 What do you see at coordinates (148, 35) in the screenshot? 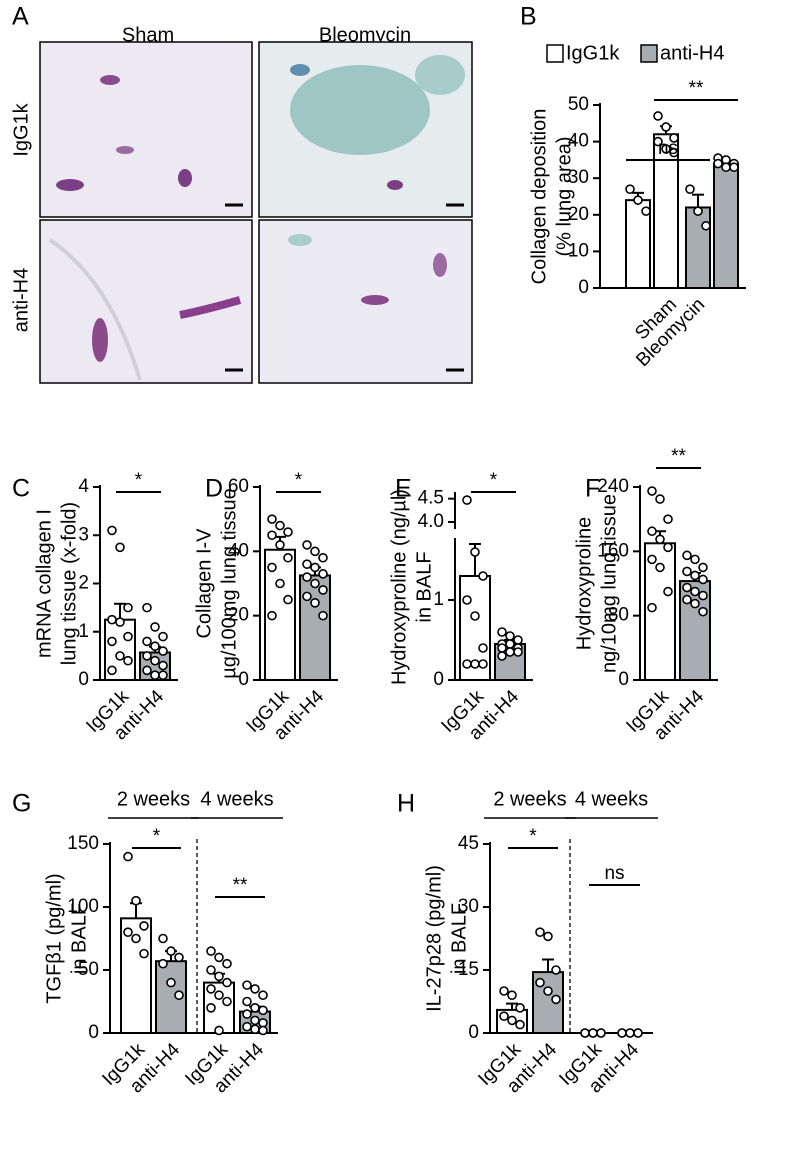
I see `column-label: Sham` at bounding box center [148, 35].